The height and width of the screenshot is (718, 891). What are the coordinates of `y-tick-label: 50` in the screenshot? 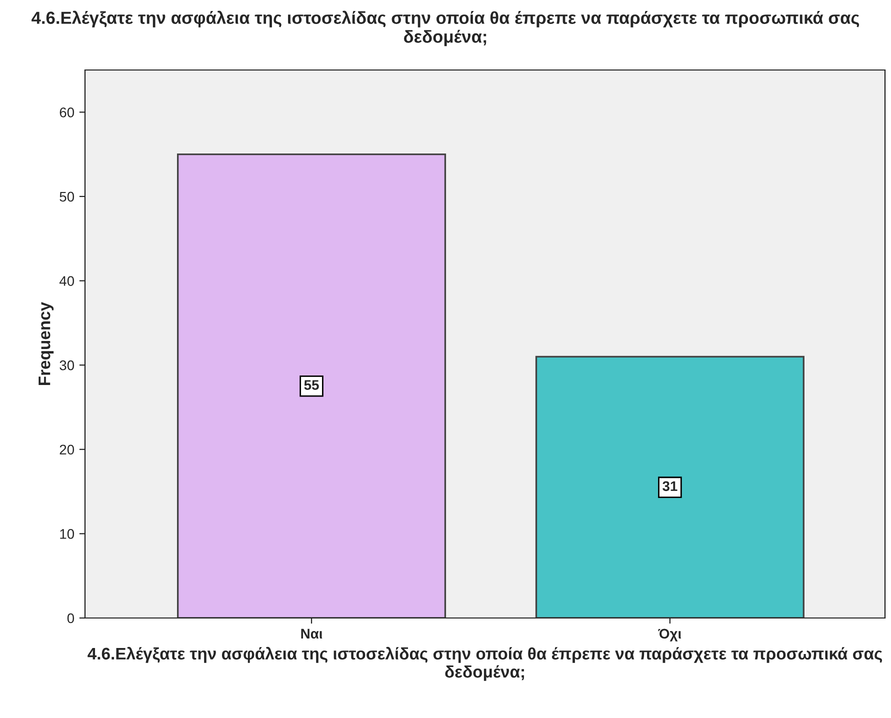 It's located at (67, 197).